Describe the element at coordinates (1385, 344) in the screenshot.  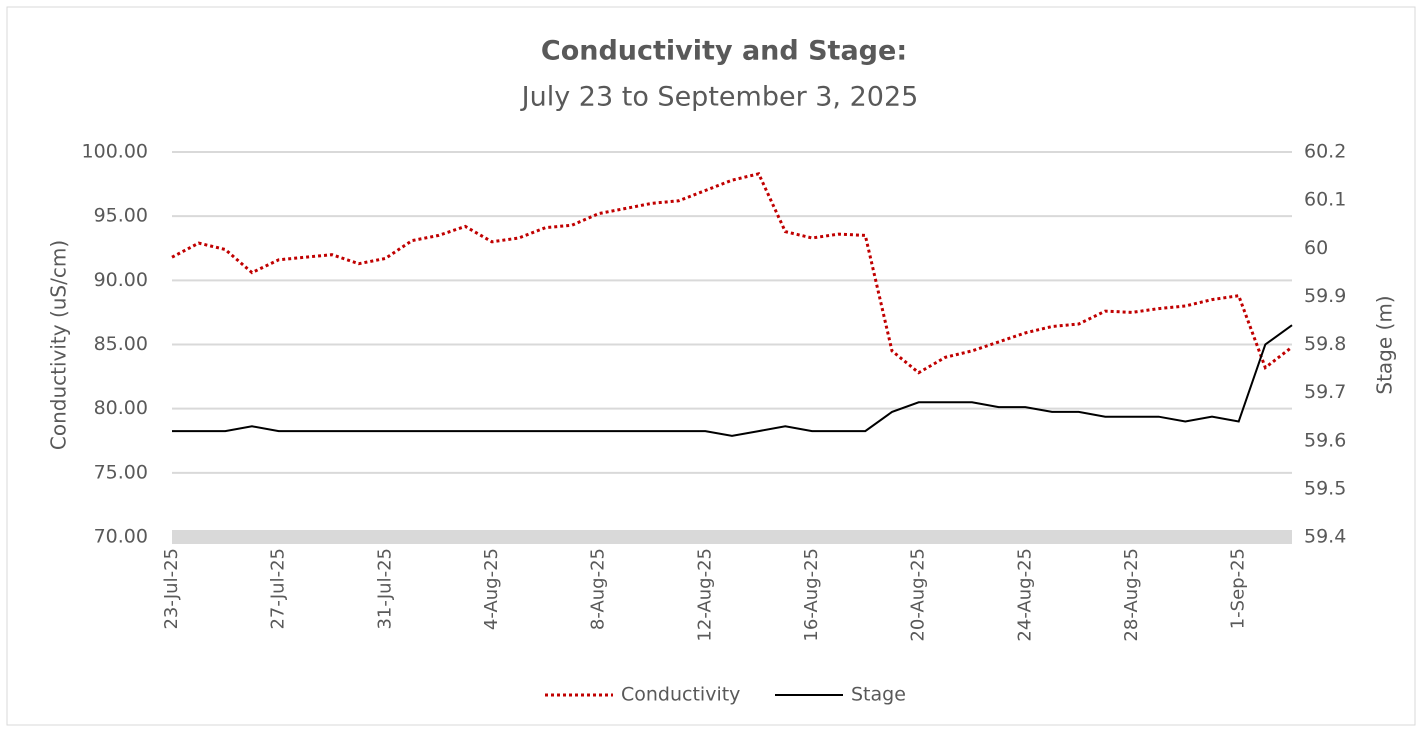
I see `y2-axis-title: Stage (m)` at that location.